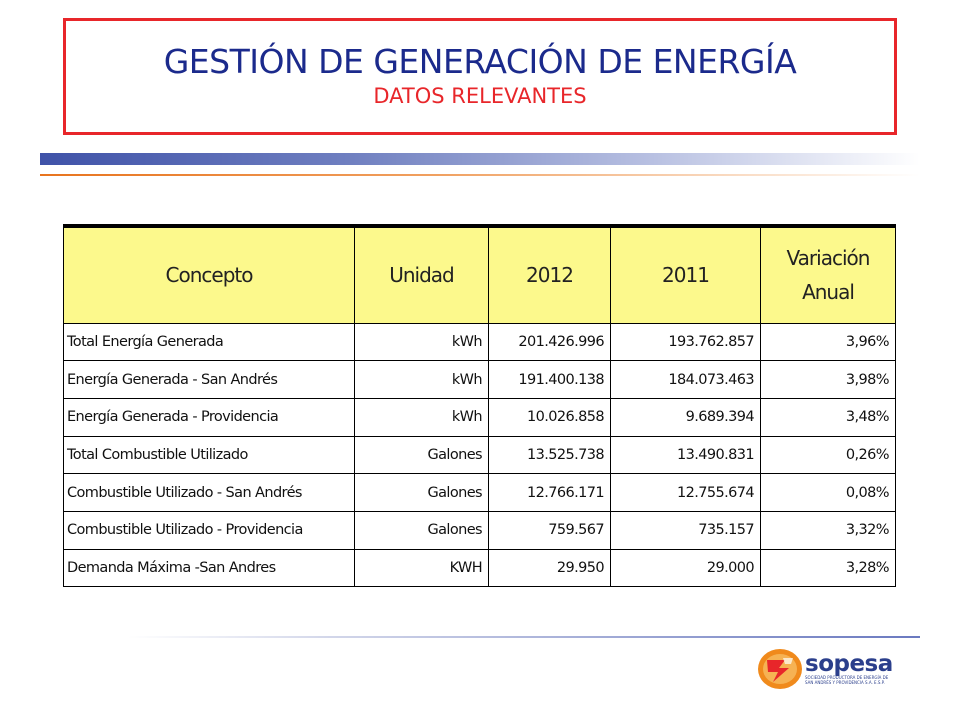 This screenshot has height=720, width=960. Describe the element at coordinates (685, 342) in the screenshot. I see `cell-2011: 193.762.857` at that location.